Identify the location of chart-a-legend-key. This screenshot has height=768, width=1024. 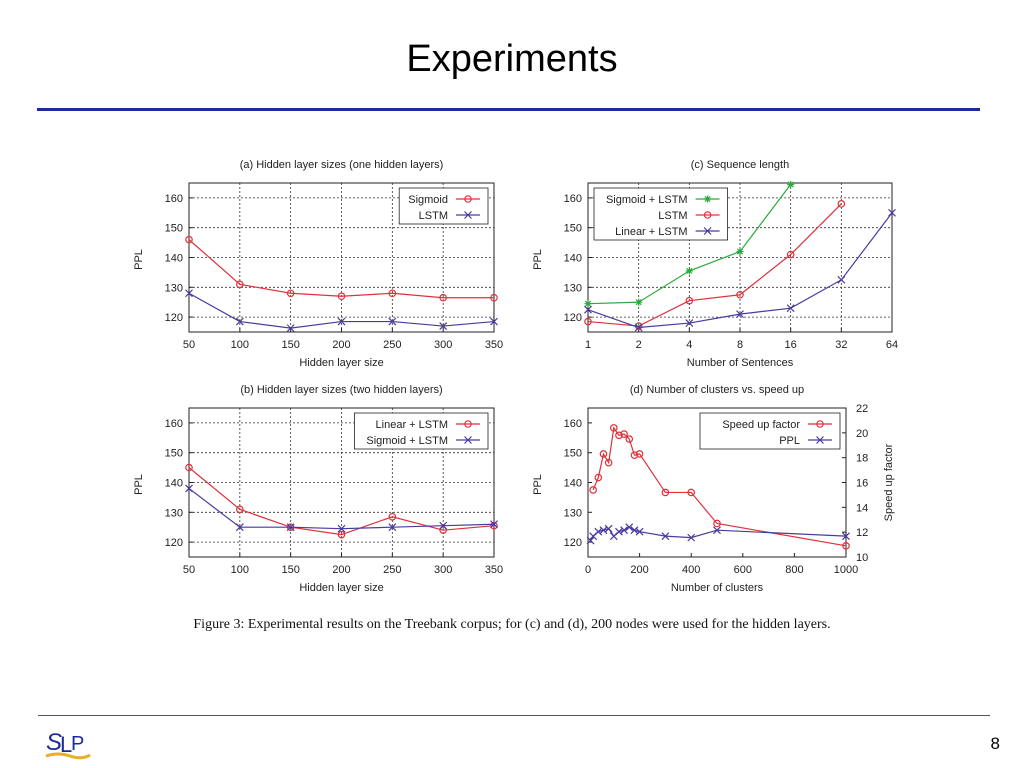
(468, 199).